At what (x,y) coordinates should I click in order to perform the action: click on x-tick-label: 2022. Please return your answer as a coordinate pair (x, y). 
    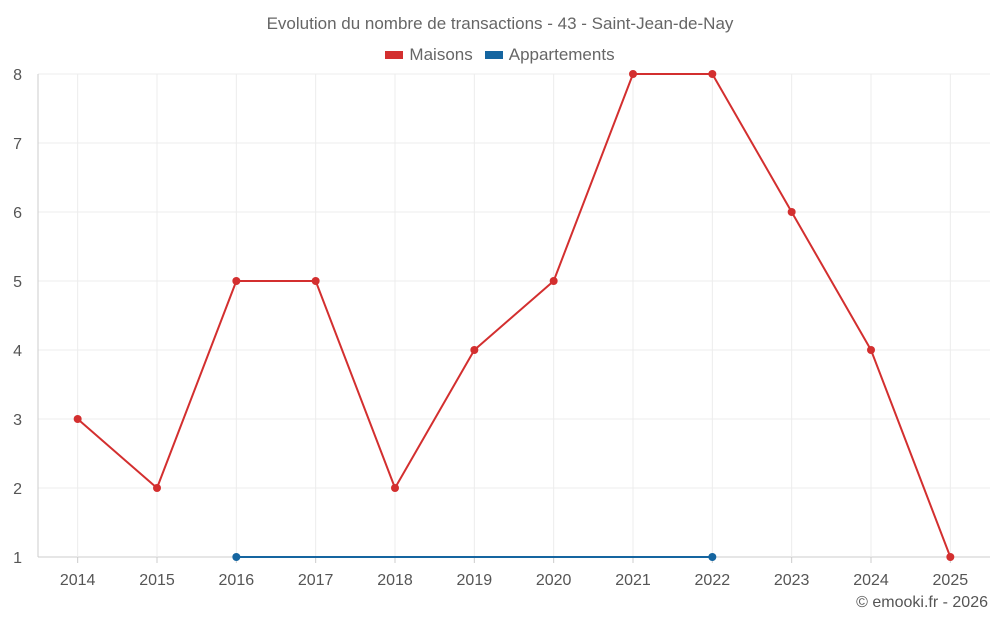
    Looking at the image, I should click on (713, 580).